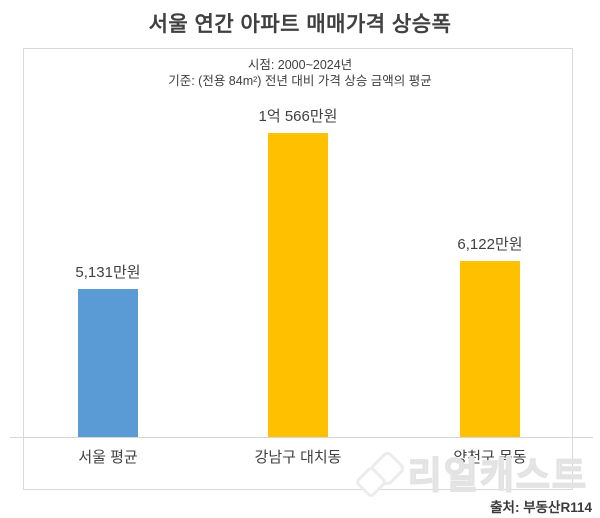  What do you see at coordinates (541, 507) in the screenshot?
I see `source-label: 출처: 부동산R114` at bounding box center [541, 507].